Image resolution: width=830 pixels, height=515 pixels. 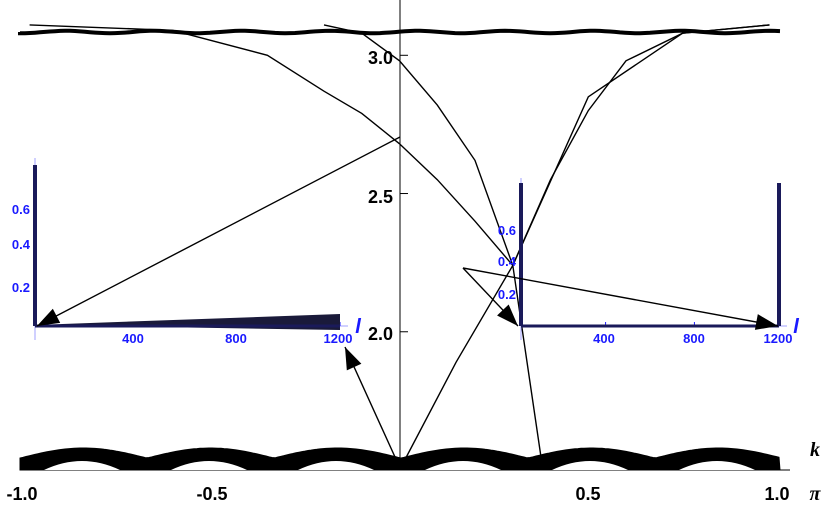 What do you see at coordinates (211, 494) in the screenshot?
I see `x-tick-label: -0.5` at bounding box center [211, 494].